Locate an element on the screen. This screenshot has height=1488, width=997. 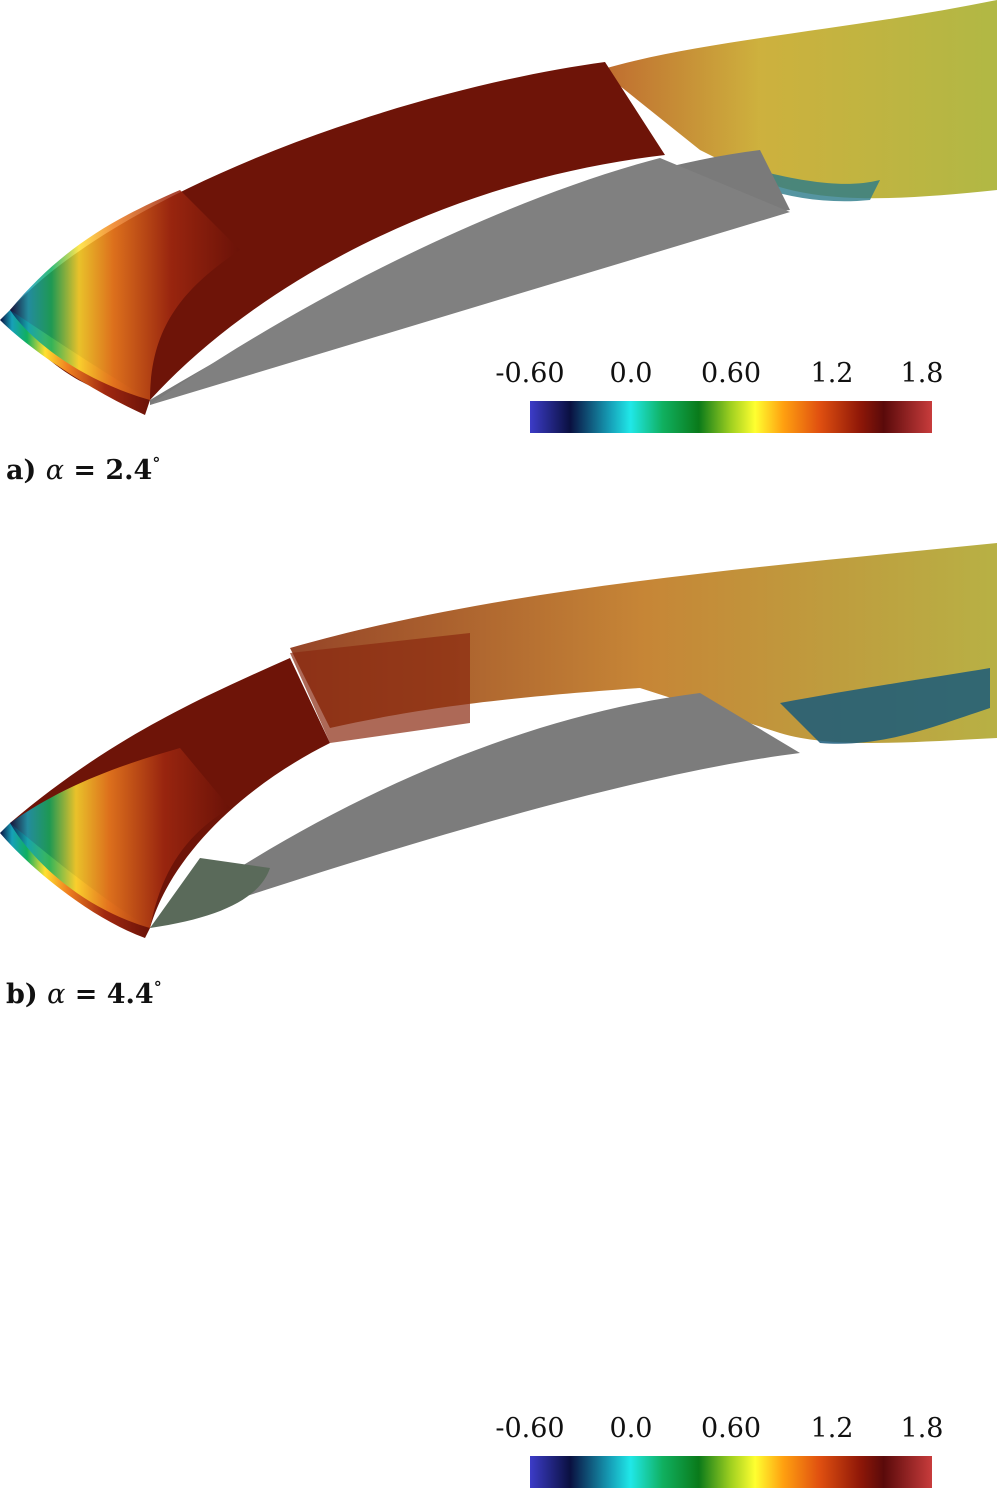
panel-label-b: b) α = 4.4° is located at coordinates (84, 994).